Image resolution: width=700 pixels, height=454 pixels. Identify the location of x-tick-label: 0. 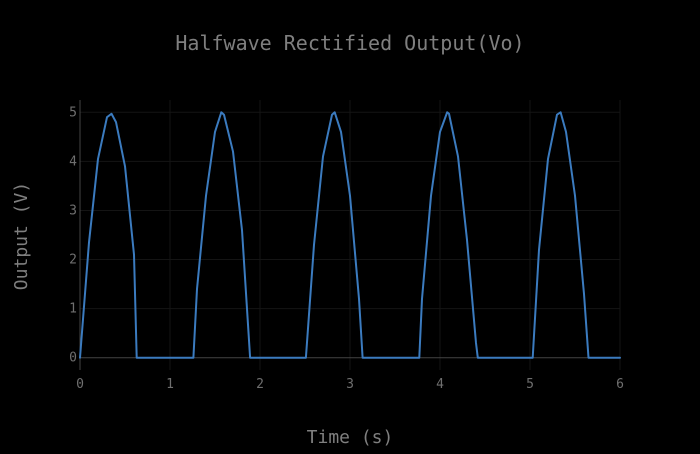
(80, 384).